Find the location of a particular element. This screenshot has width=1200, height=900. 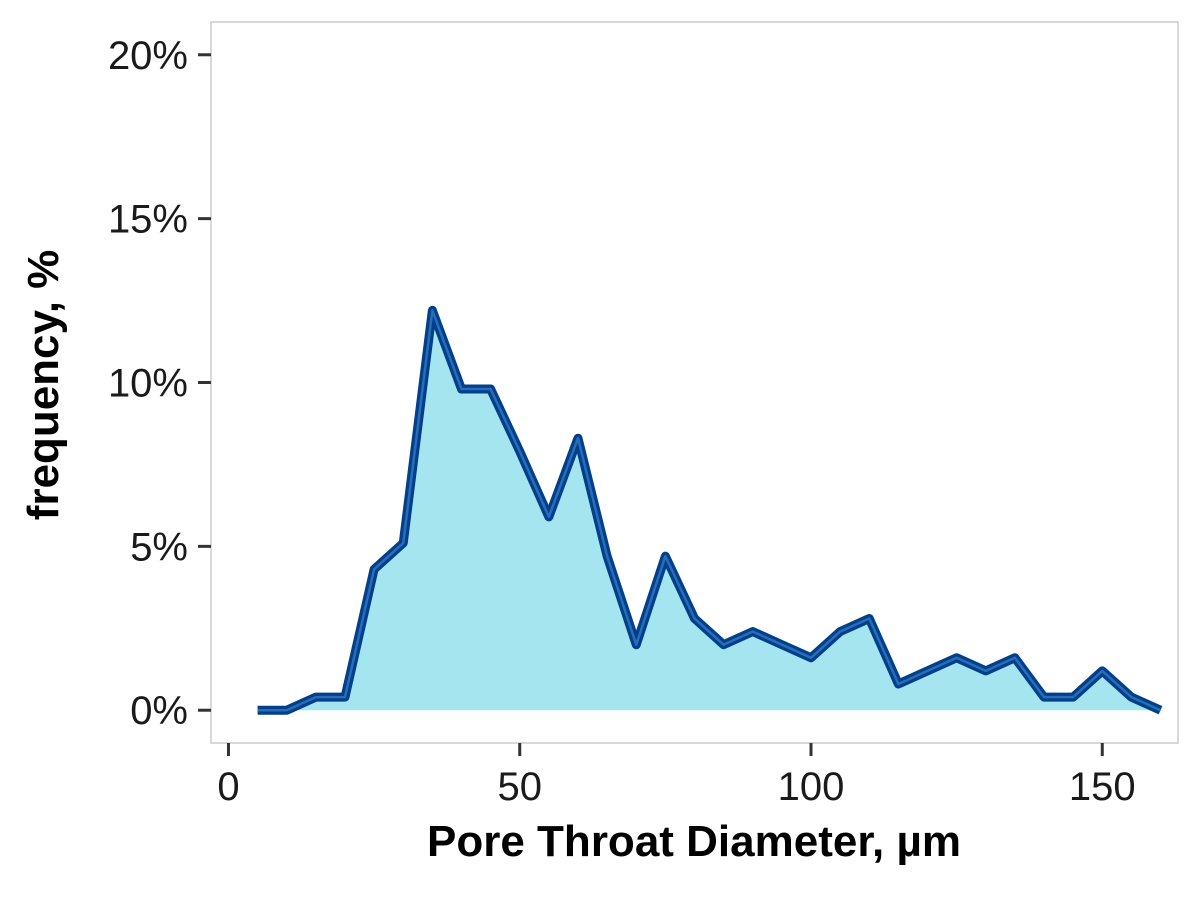

x-axis-title: Pore Throat Diameter, µm is located at coordinates (694, 841).